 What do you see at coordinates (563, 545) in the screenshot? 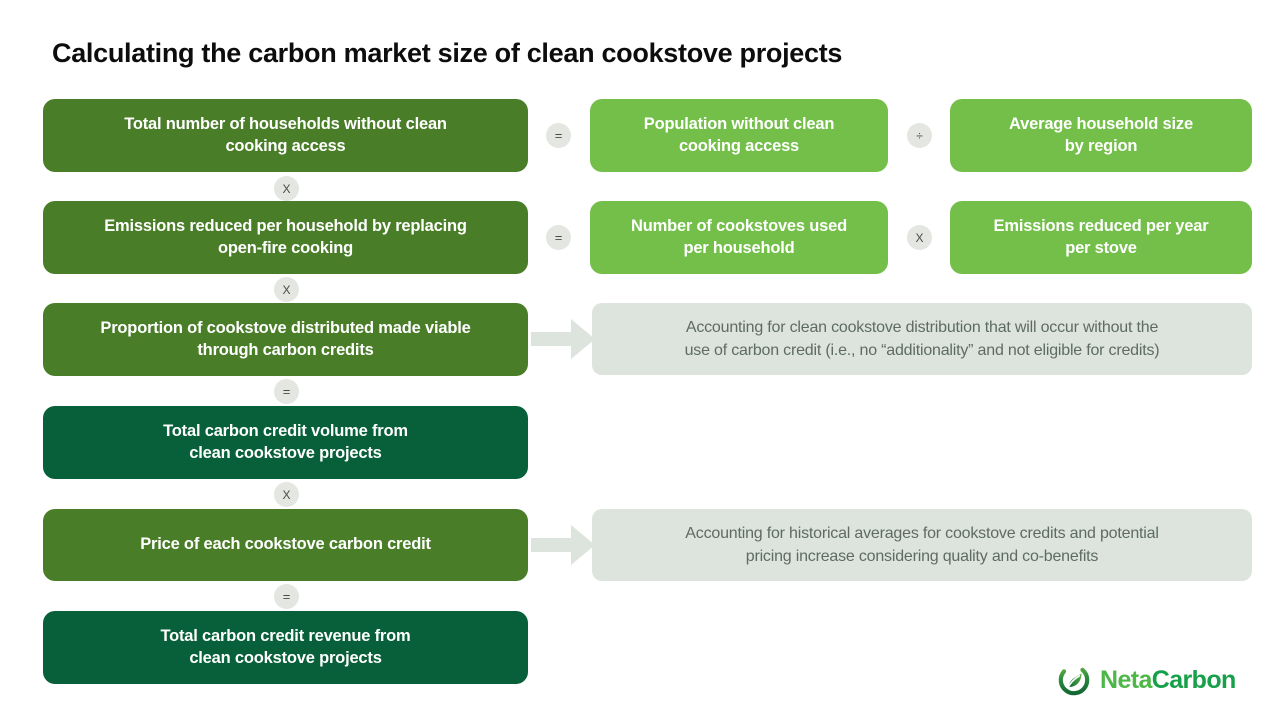
I see `arrow-to-note-pricing` at bounding box center [563, 545].